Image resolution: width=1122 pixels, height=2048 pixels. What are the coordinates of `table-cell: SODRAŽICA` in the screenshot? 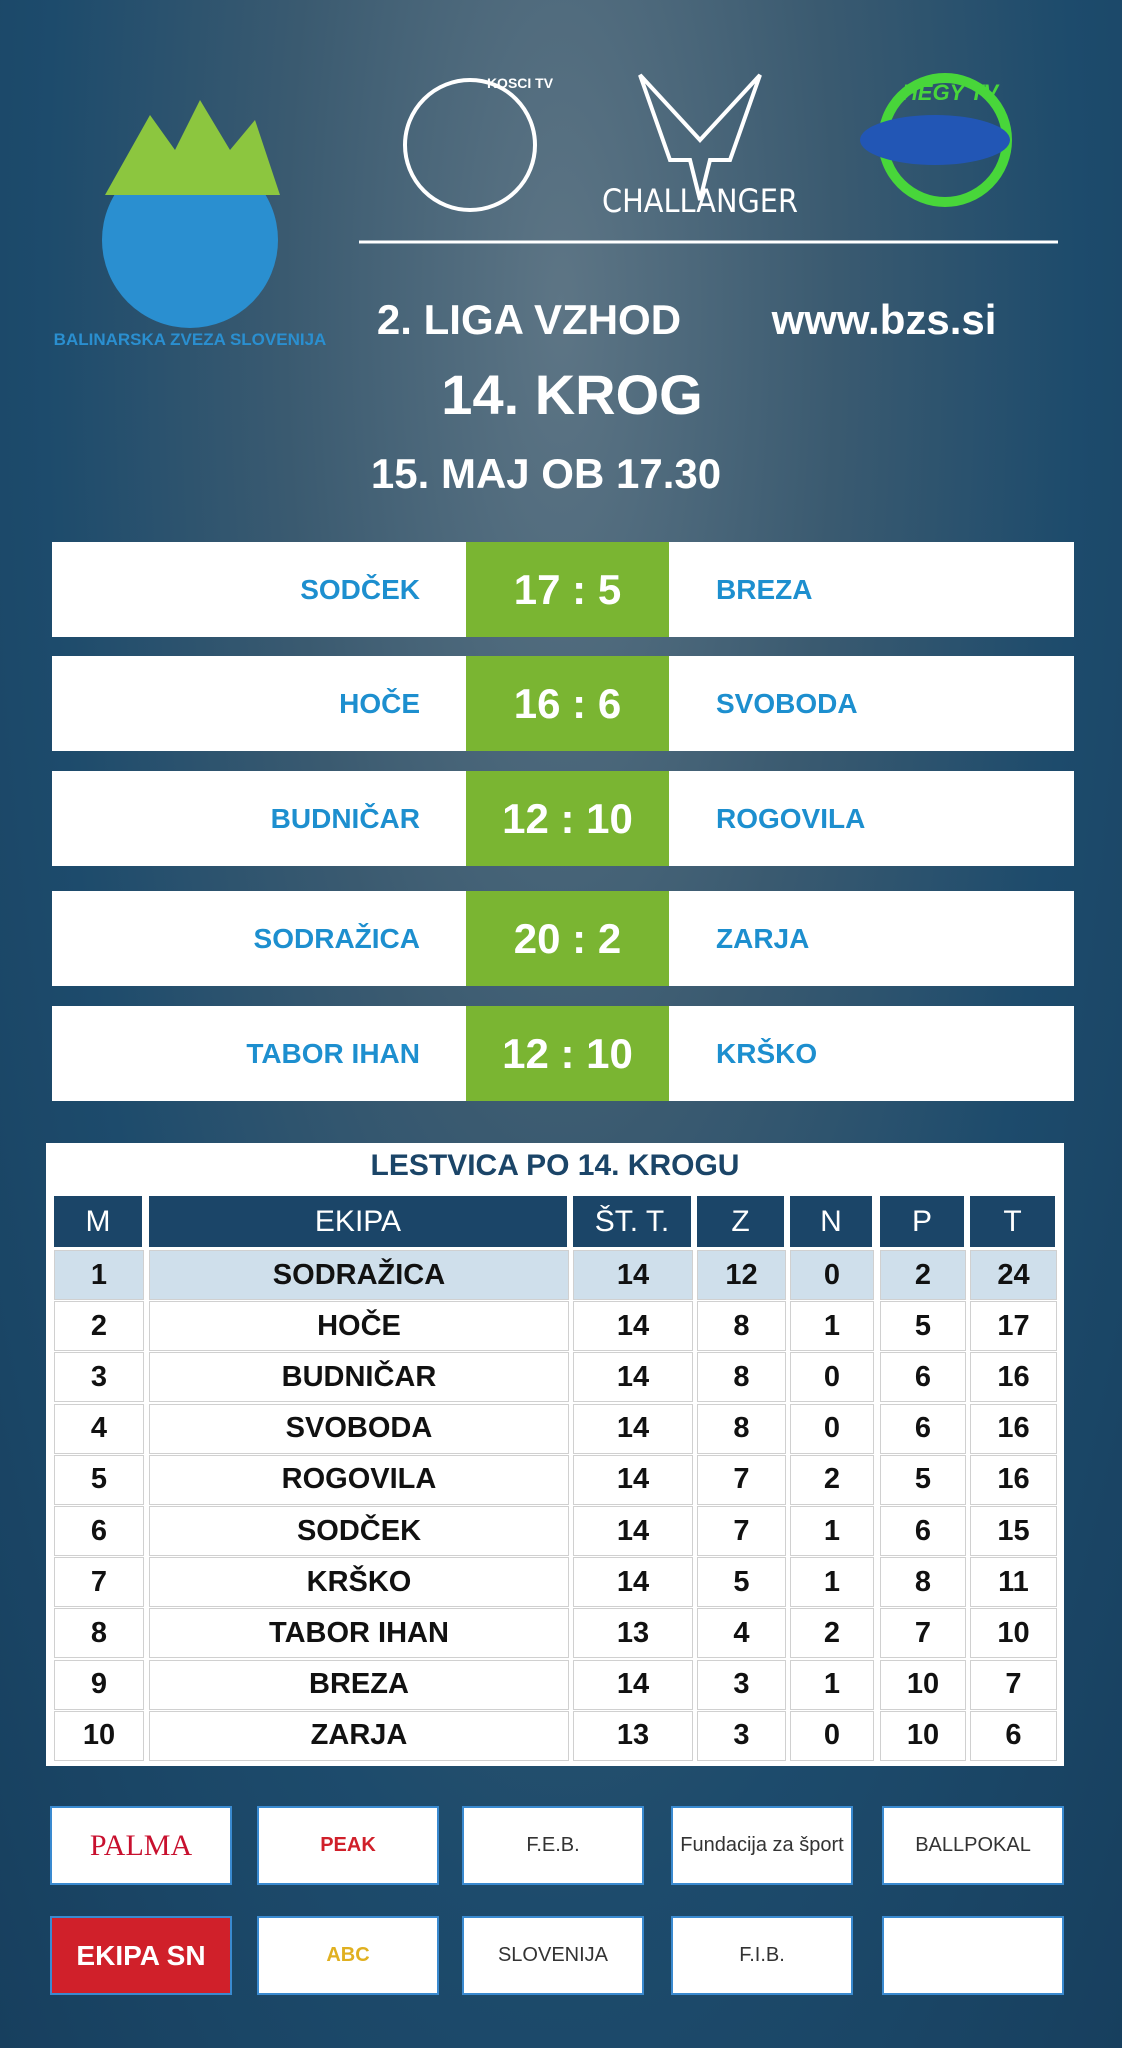 It's located at (359, 1275).